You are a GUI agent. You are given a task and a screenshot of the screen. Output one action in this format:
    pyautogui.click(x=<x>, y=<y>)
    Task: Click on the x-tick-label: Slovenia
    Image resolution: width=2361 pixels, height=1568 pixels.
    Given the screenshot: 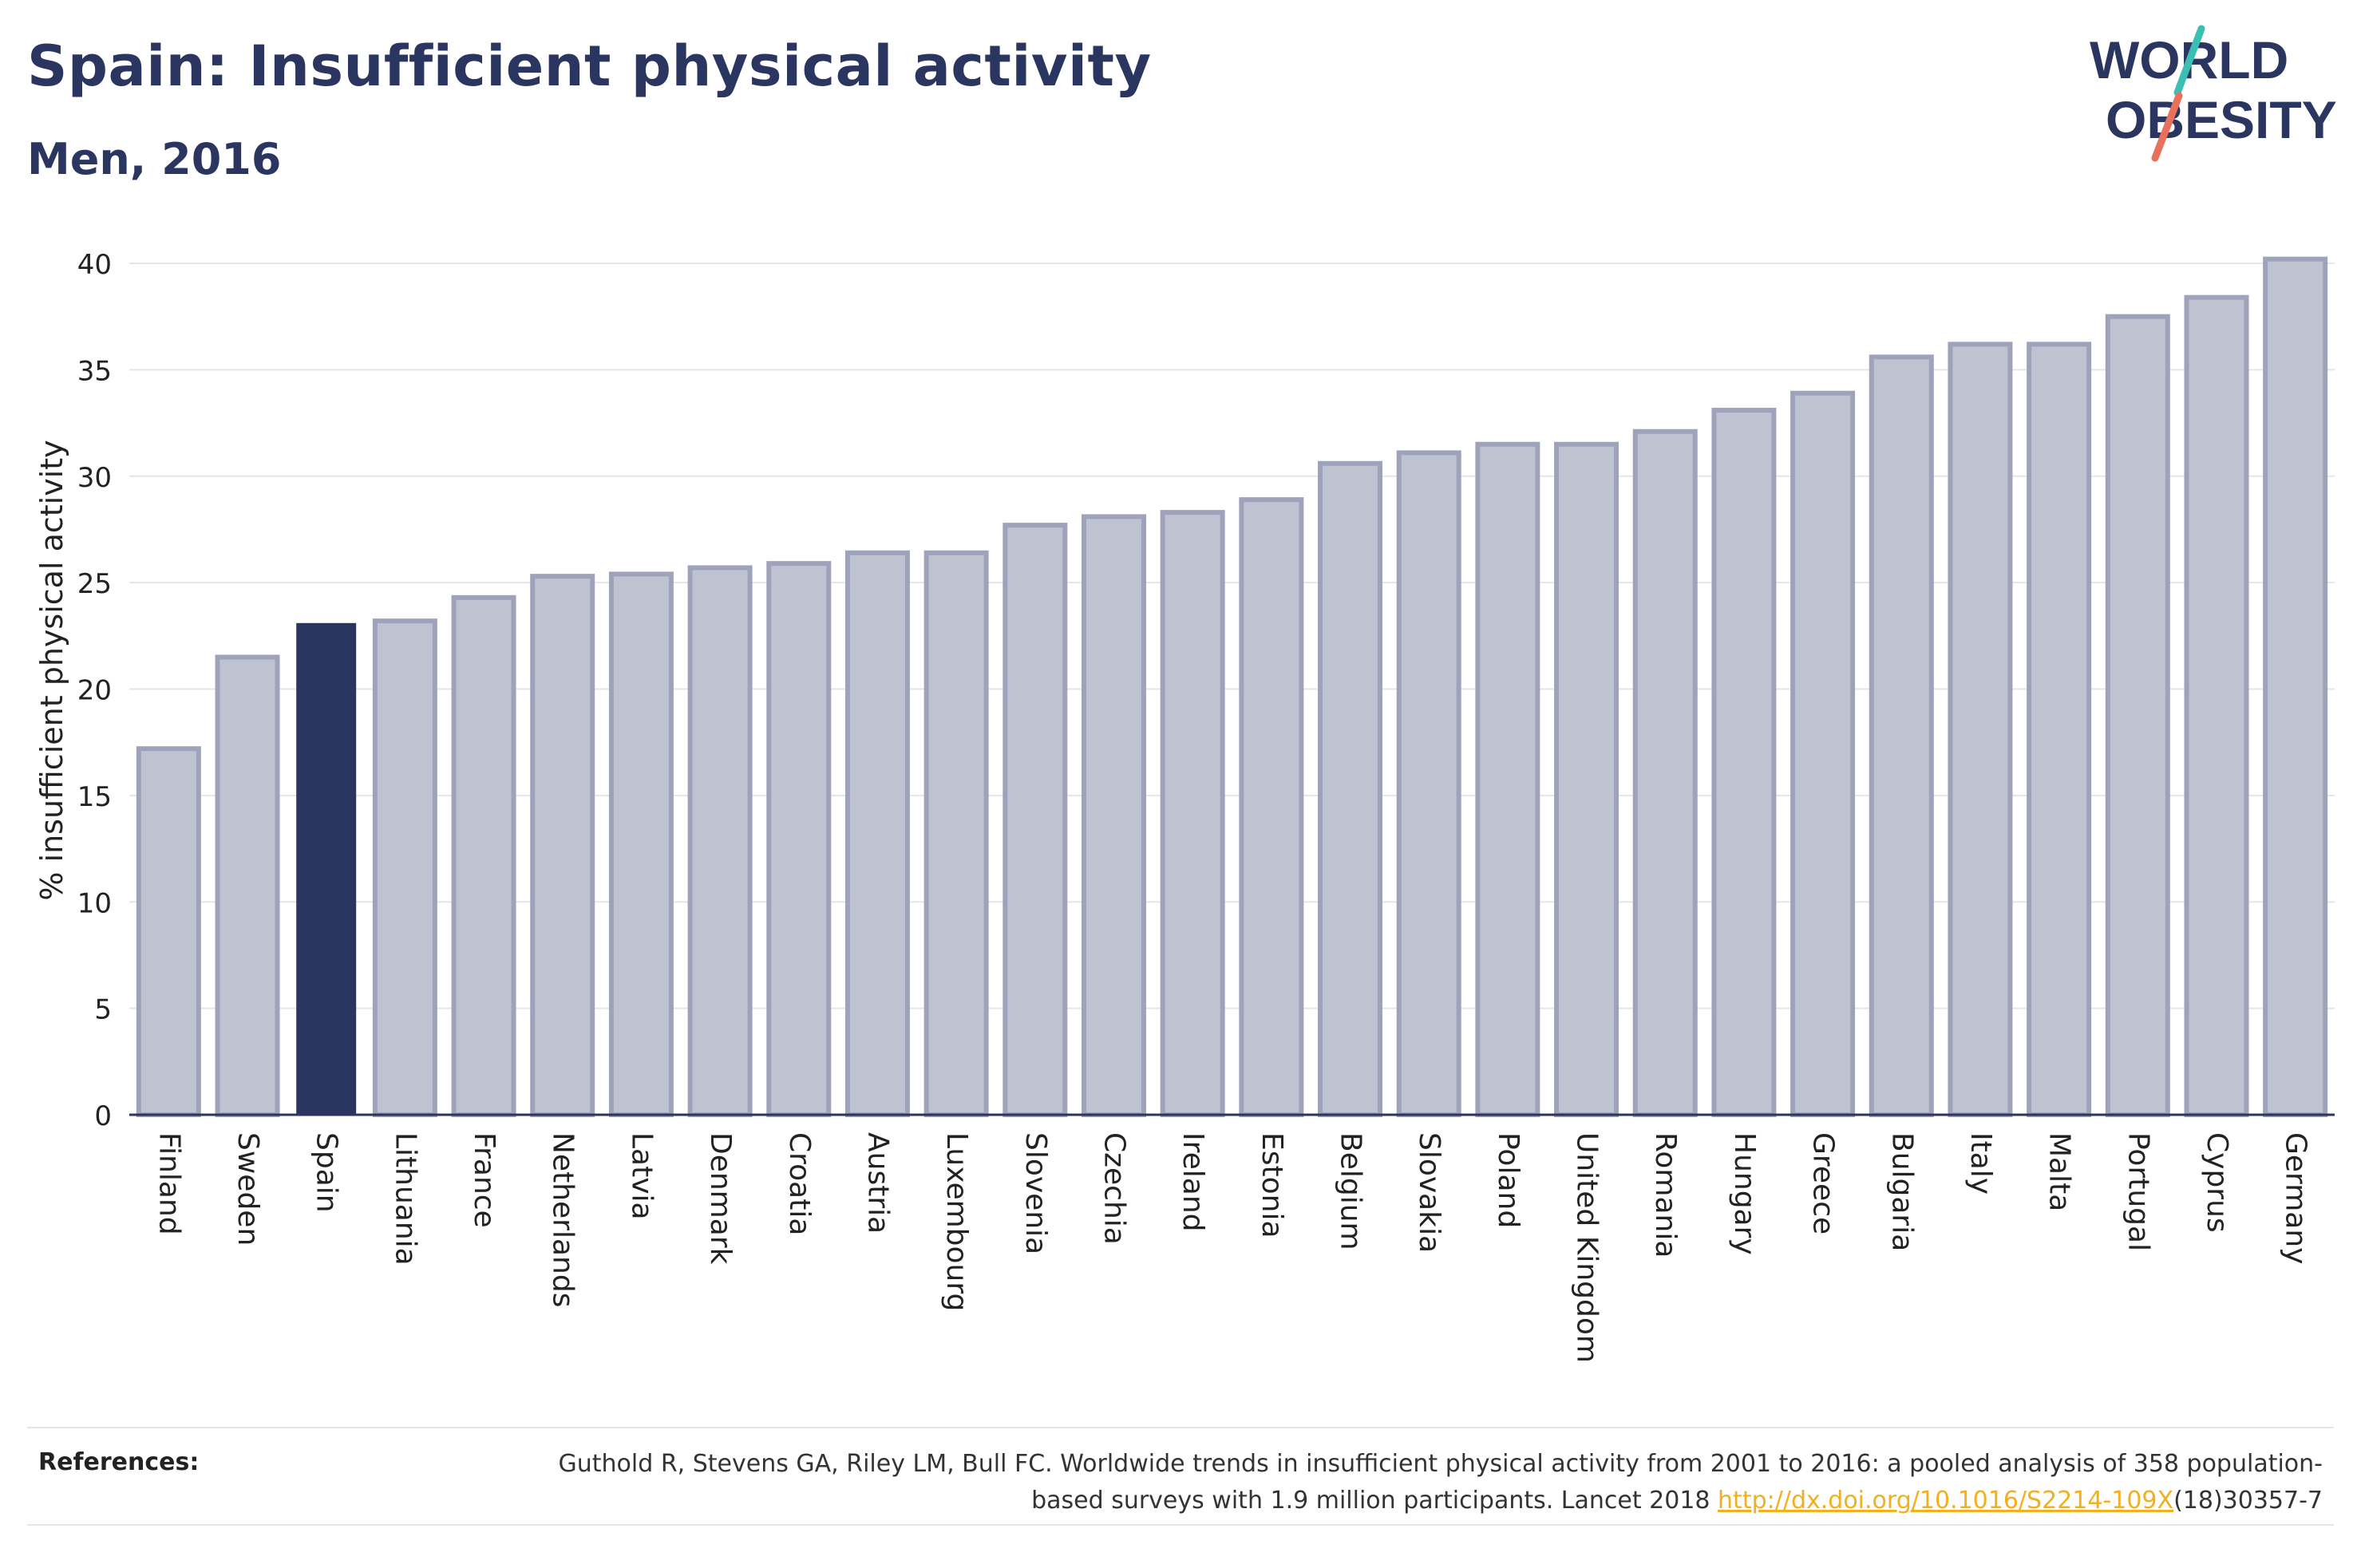 What is the action you would take?
    pyautogui.click(x=1035, y=1193)
    